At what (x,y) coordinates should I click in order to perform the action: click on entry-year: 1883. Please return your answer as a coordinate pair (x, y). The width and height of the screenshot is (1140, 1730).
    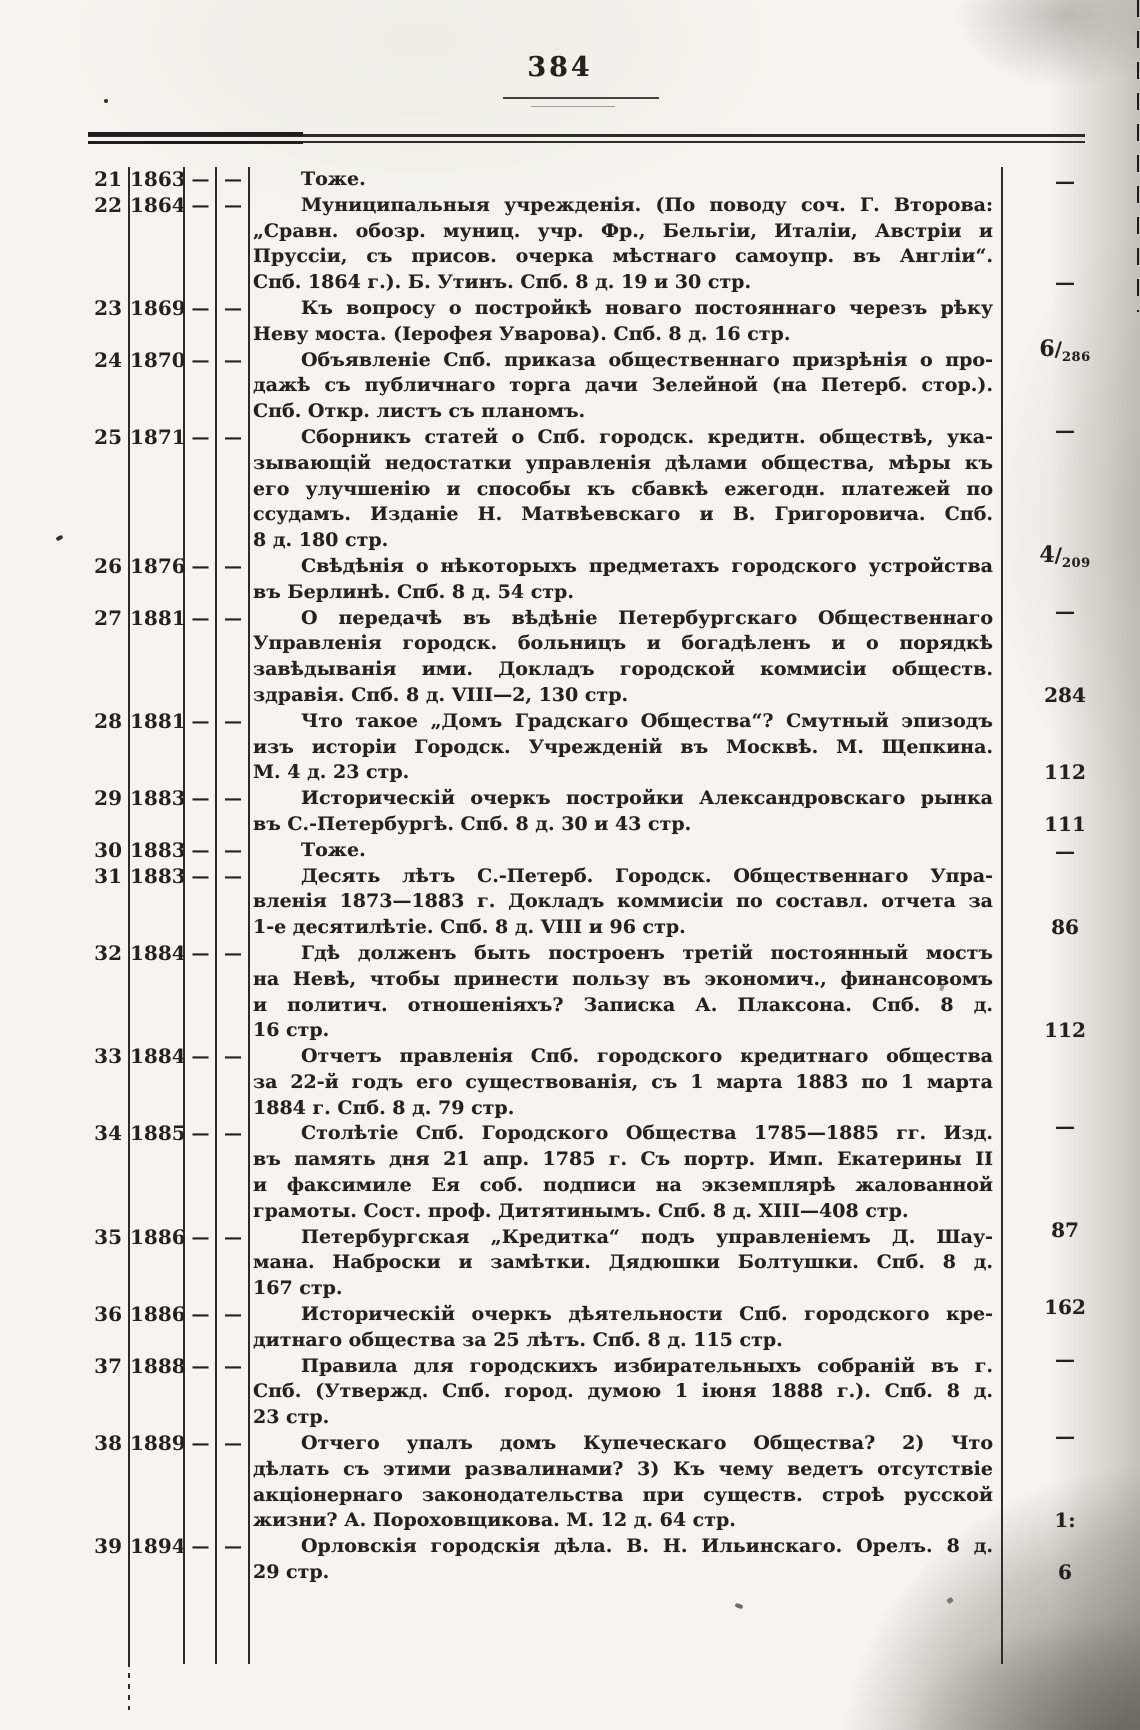
    Looking at the image, I should click on (158, 812).